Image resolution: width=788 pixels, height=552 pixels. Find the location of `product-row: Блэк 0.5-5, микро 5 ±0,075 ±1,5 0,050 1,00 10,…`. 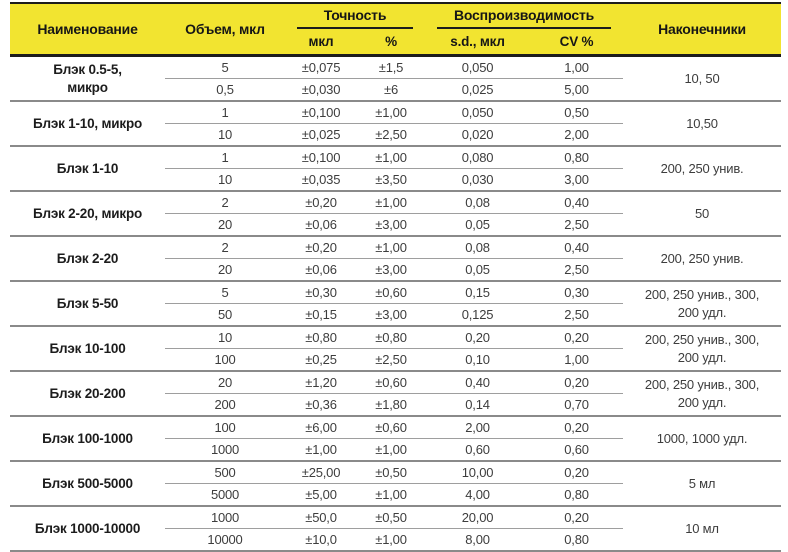

product-row: Блэк 0.5-5, микро 5 ±0,075 ±1,5 0,050 1,00 10,… is located at coordinates (396, 77).